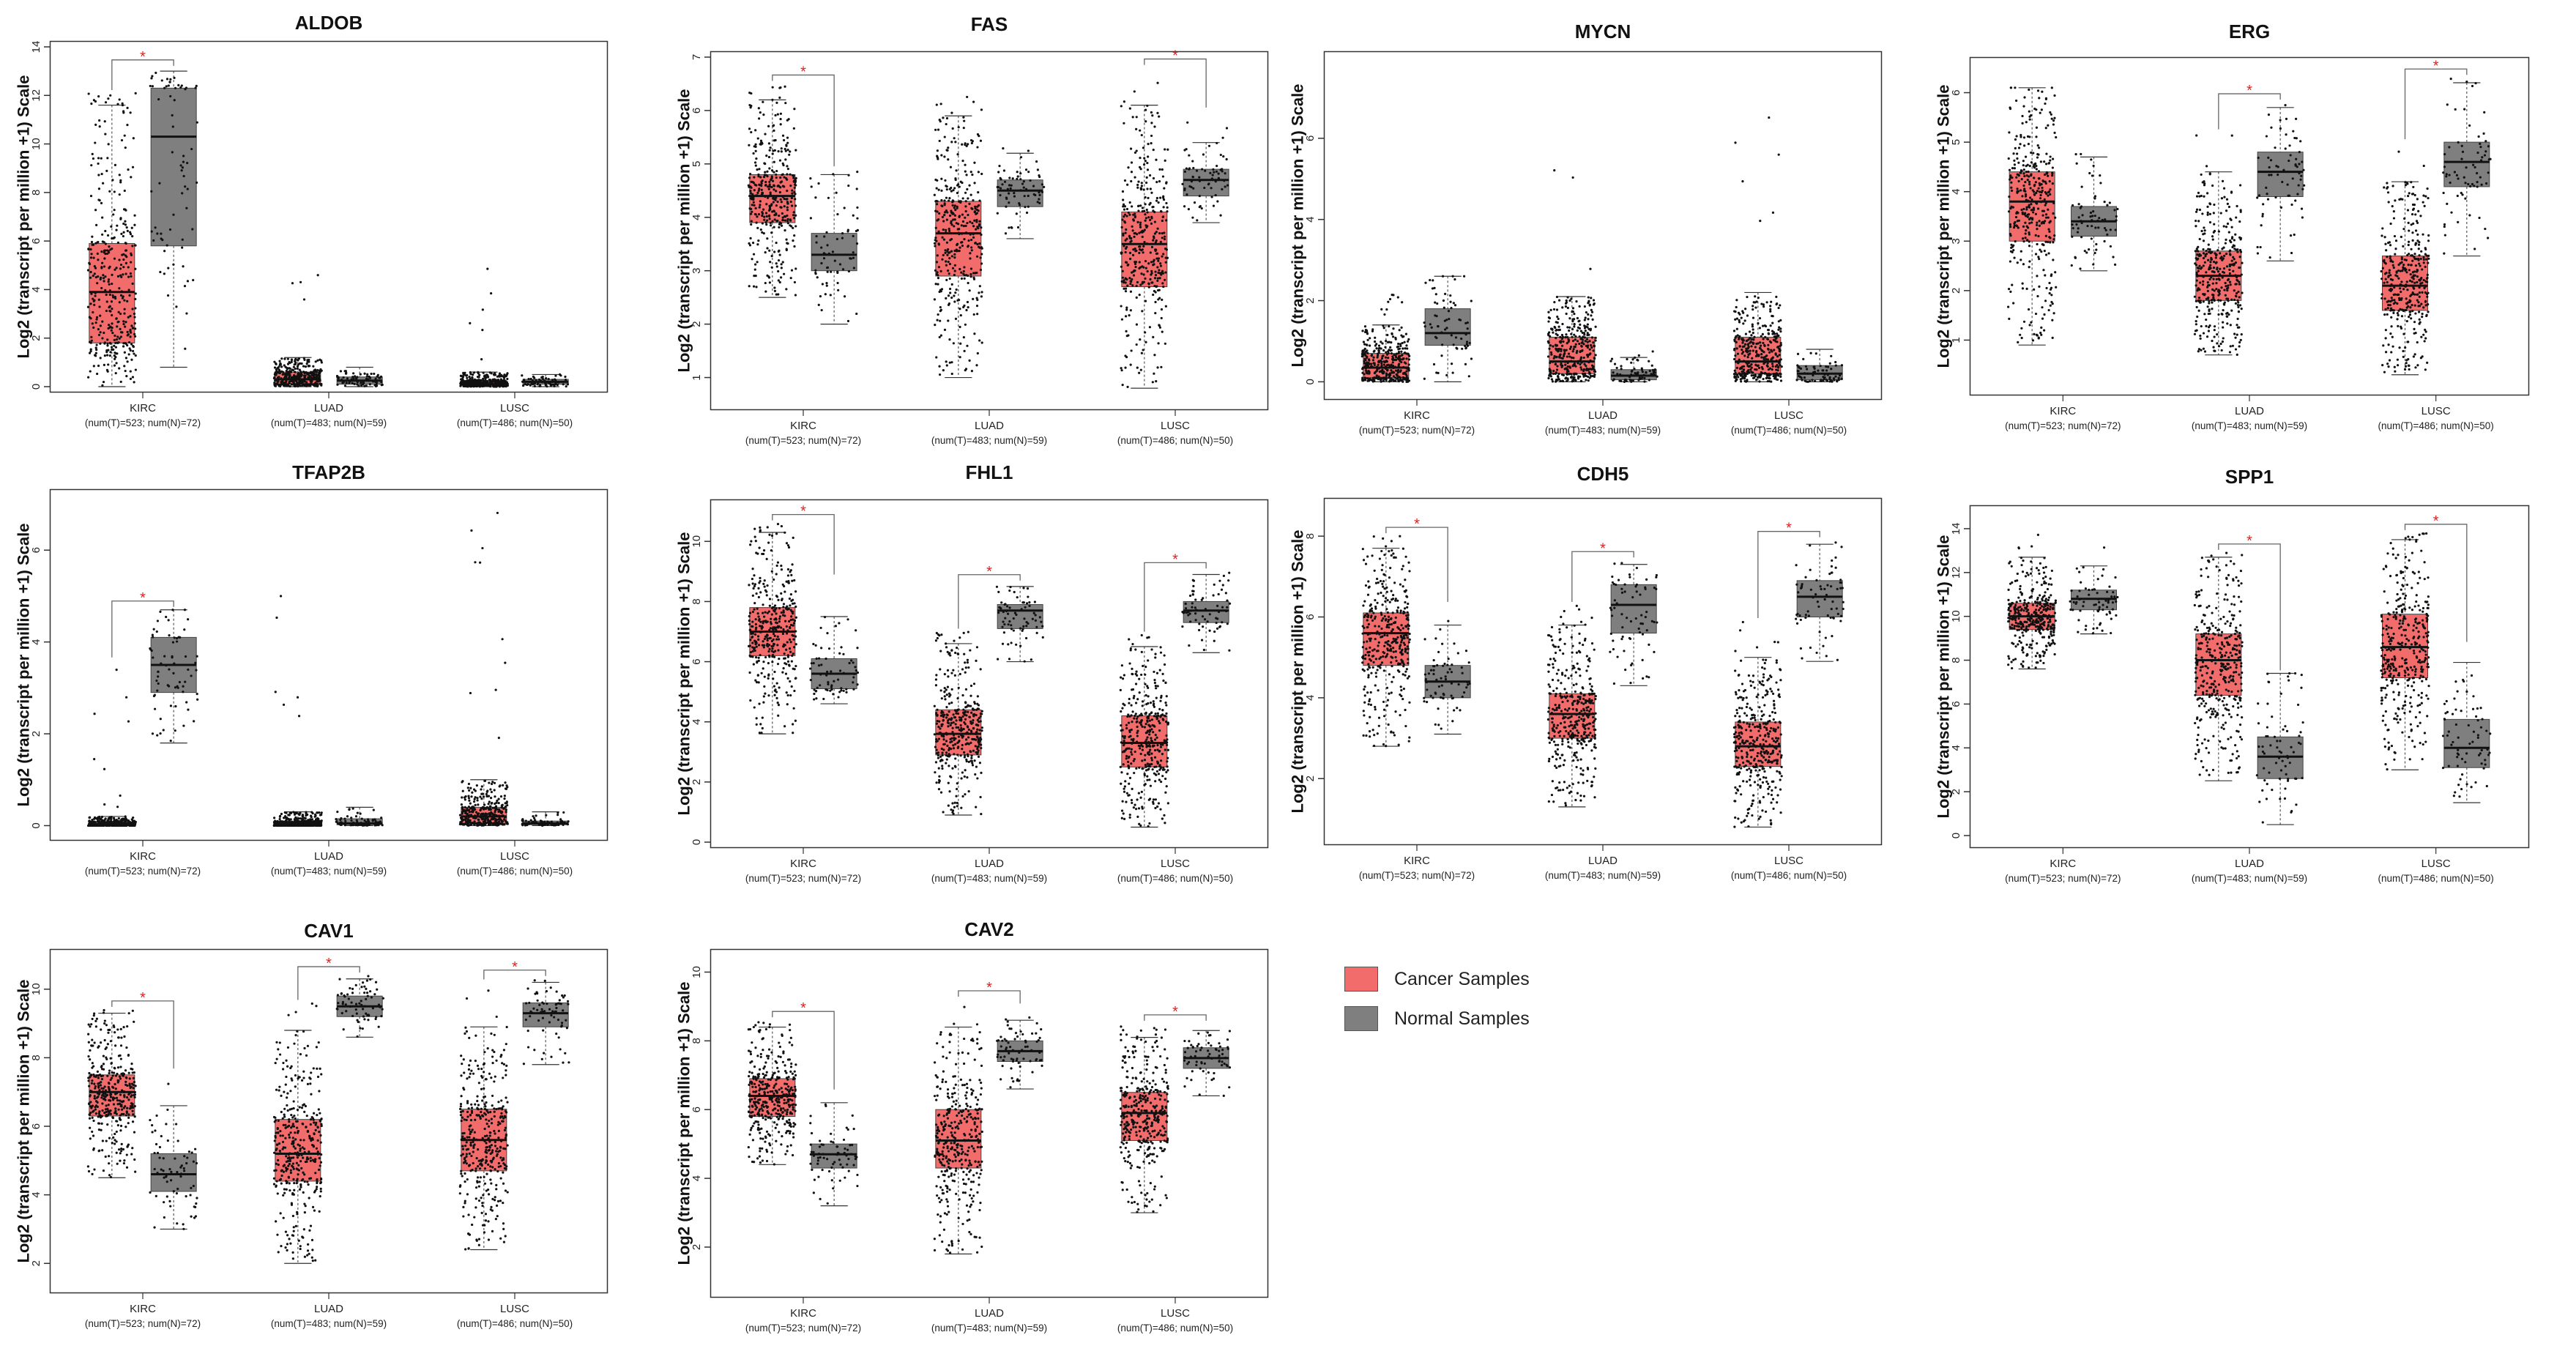  Describe the element at coordinates (1602, 31) in the screenshot. I see `panel-title: MYCN` at that location.